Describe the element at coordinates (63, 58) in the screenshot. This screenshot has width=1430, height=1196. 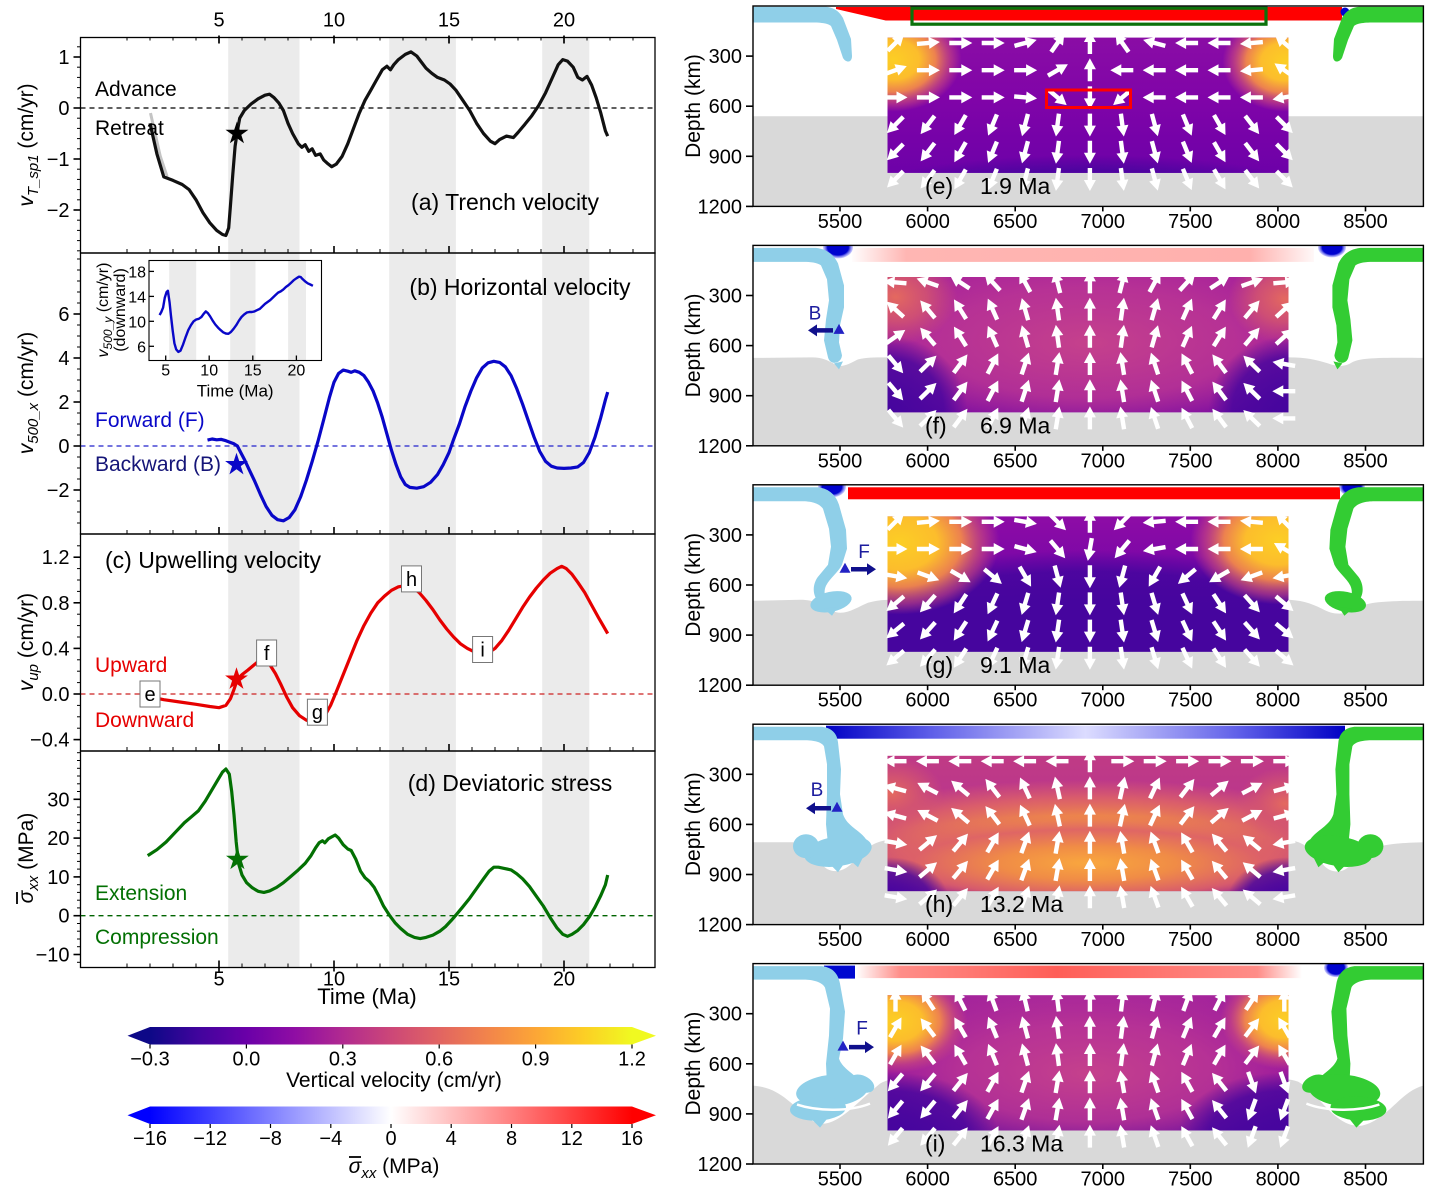
I see `svg-text: 1` at that location.